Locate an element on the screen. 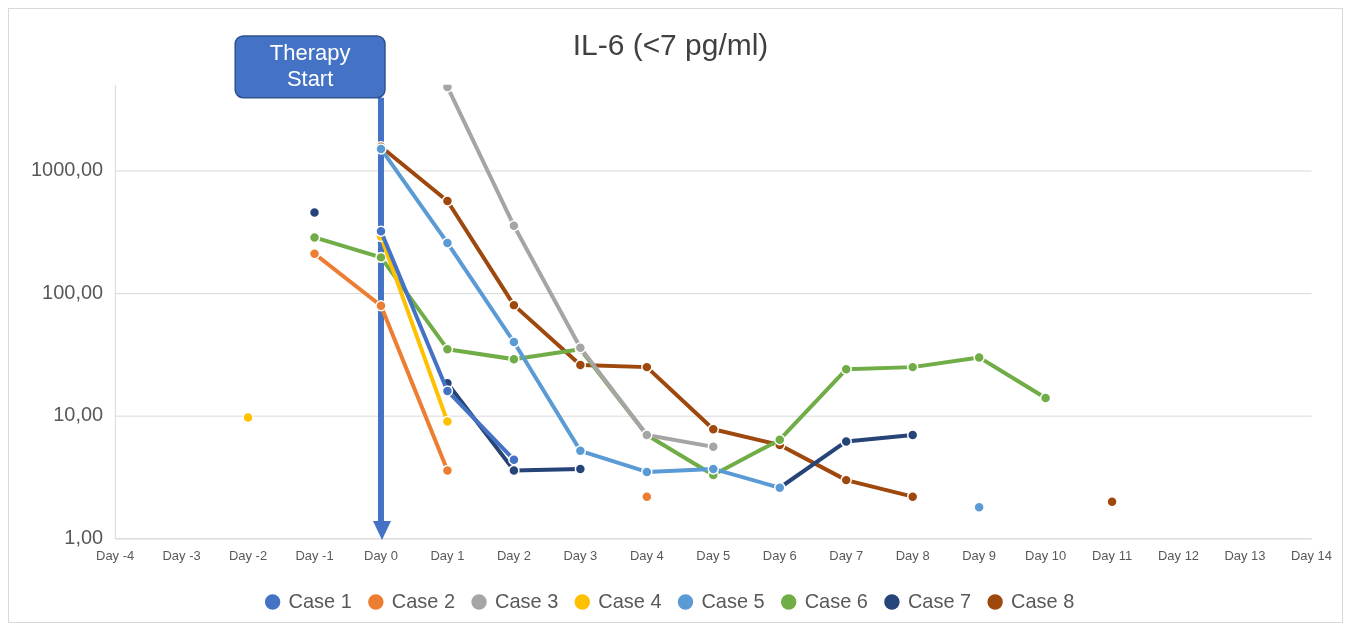 Image resolution: width=1357 pixels, height=635 pixels. x-tick-label: Day 6 is located at coordinates (779, 555).